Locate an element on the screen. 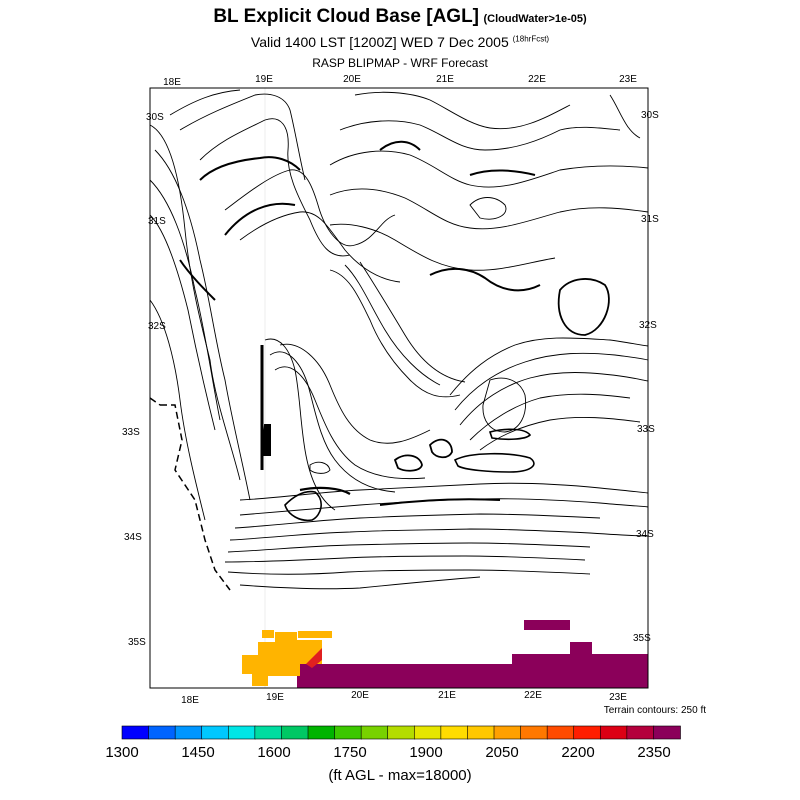 The width and height of the screenshot is (800, 800). top-lon-label: 21E is located at coordinates (445, 79).